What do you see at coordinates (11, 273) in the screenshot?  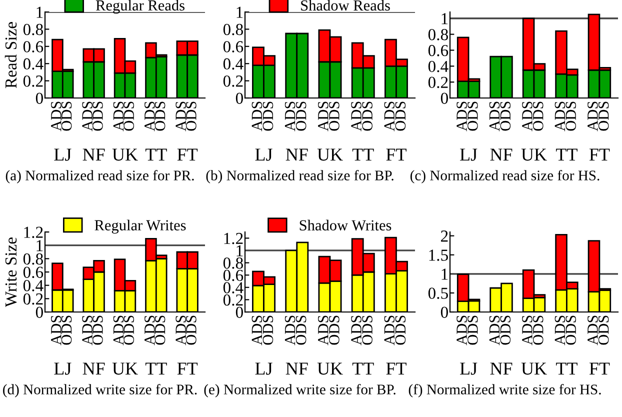 I see `y-axis-title: Write Size` at bounding box center [11, 273].